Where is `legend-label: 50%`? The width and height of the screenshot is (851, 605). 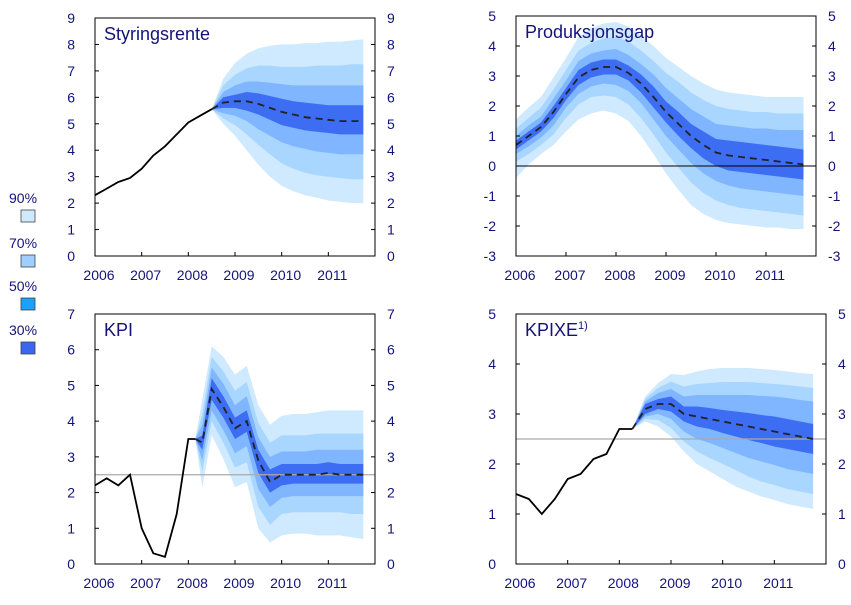 legend-label: 50% is located at coordinates (23, 286).